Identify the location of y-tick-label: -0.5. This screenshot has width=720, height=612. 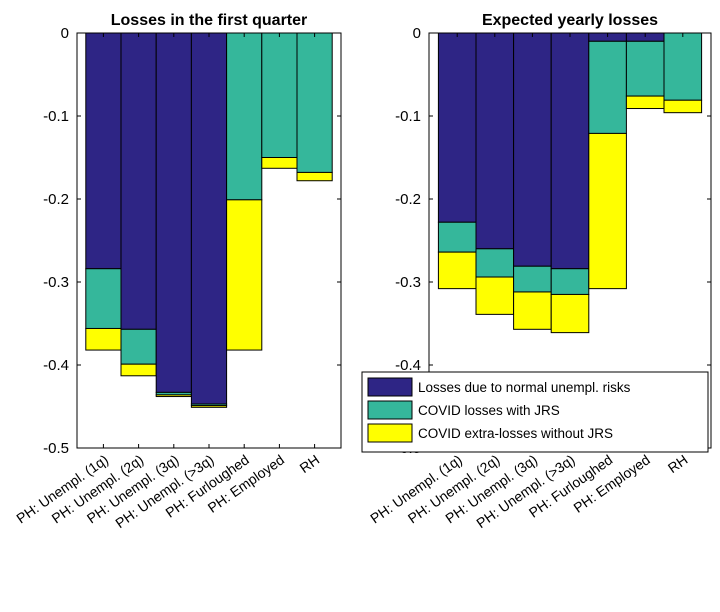
(56, 448).